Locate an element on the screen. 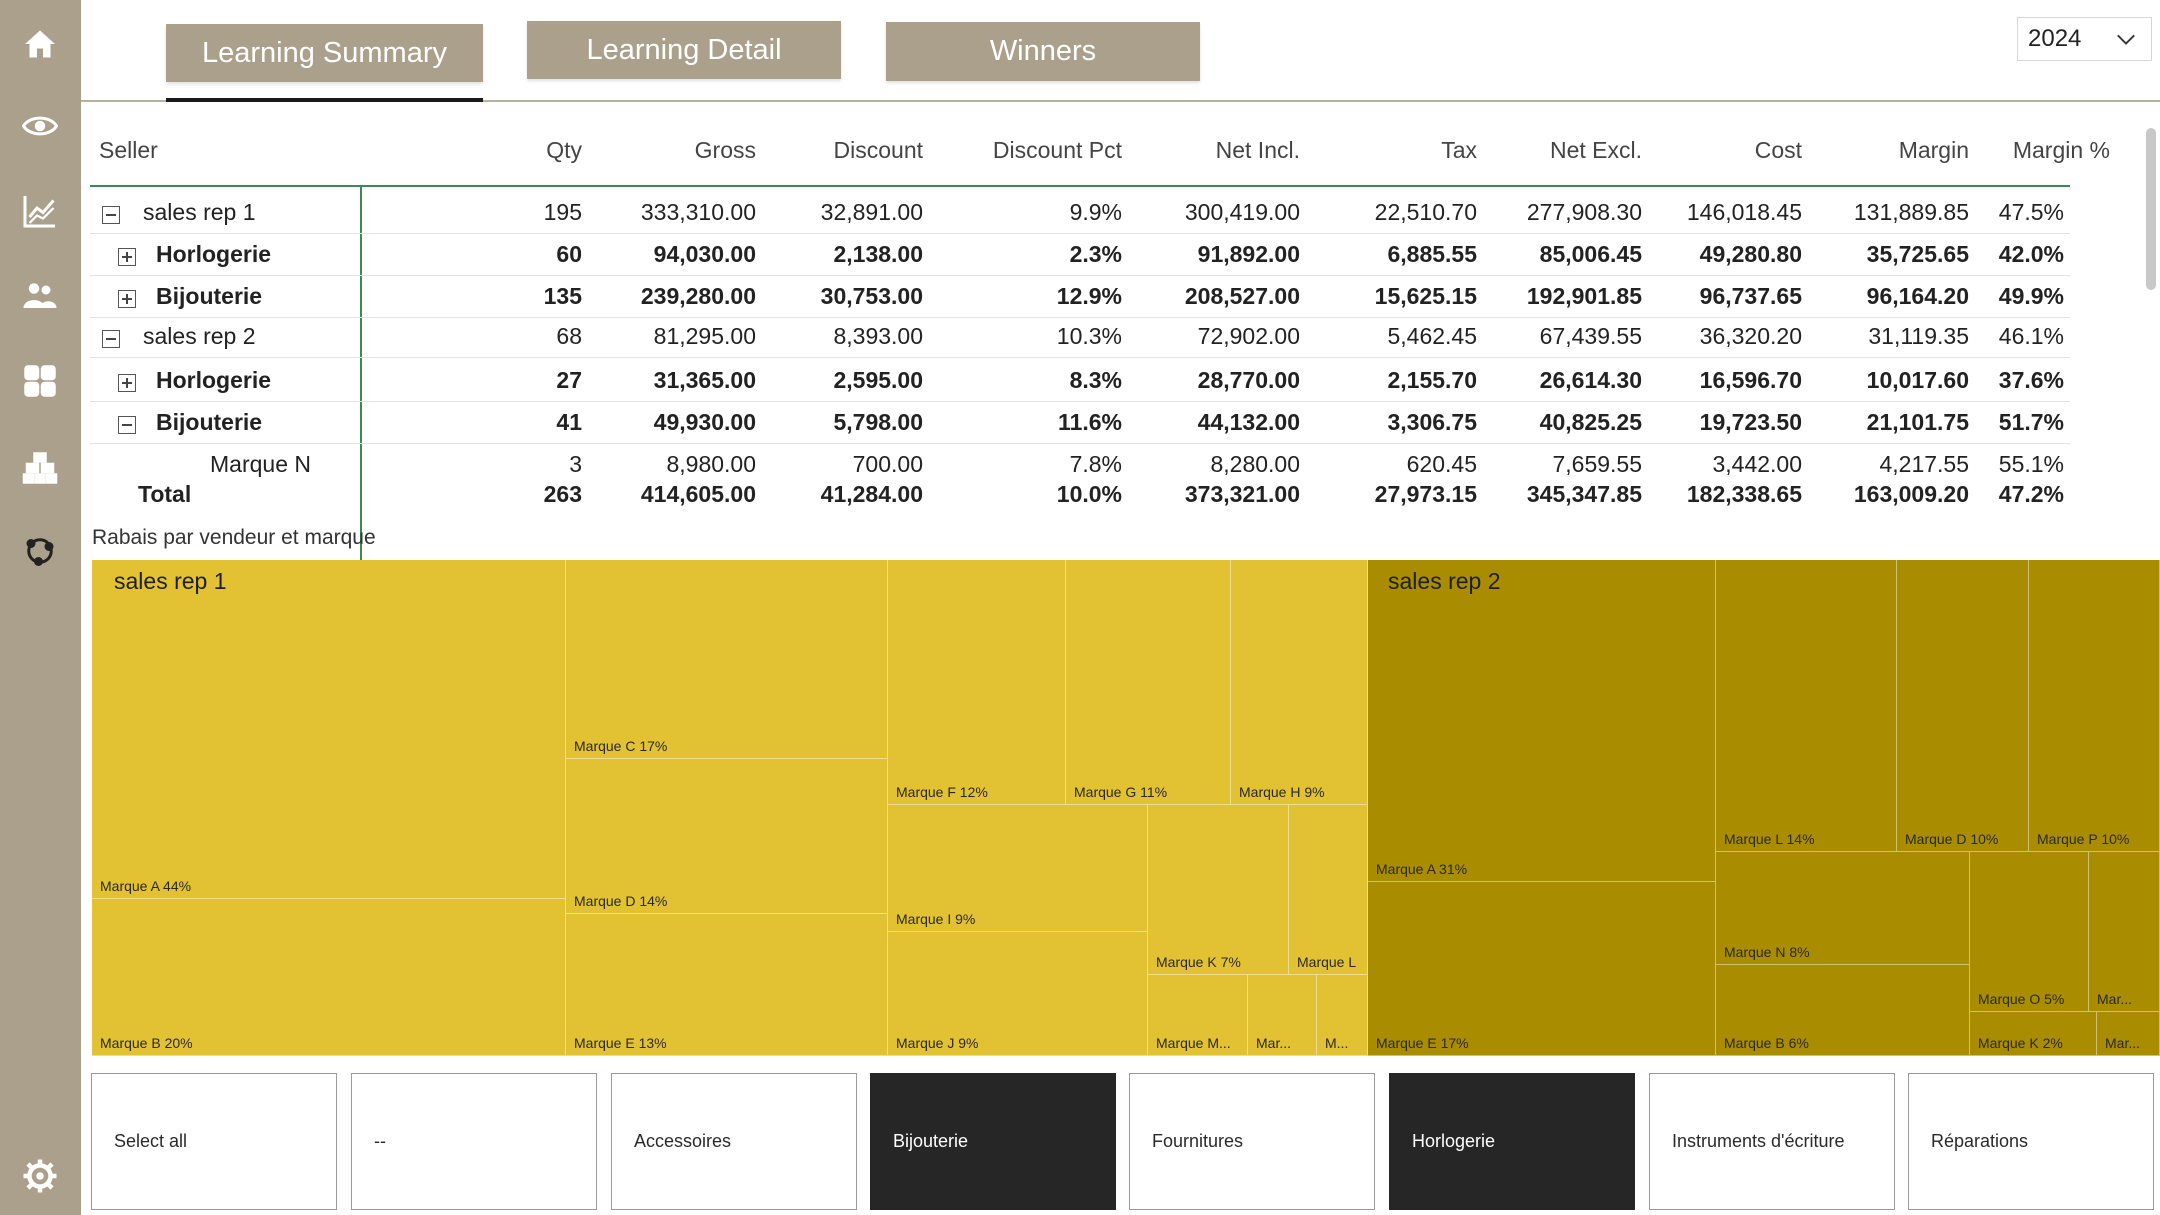 This screenshot has height=1215, width=2160. treemap-tile: Marque P 10% is located at coordinates (2094, 706).